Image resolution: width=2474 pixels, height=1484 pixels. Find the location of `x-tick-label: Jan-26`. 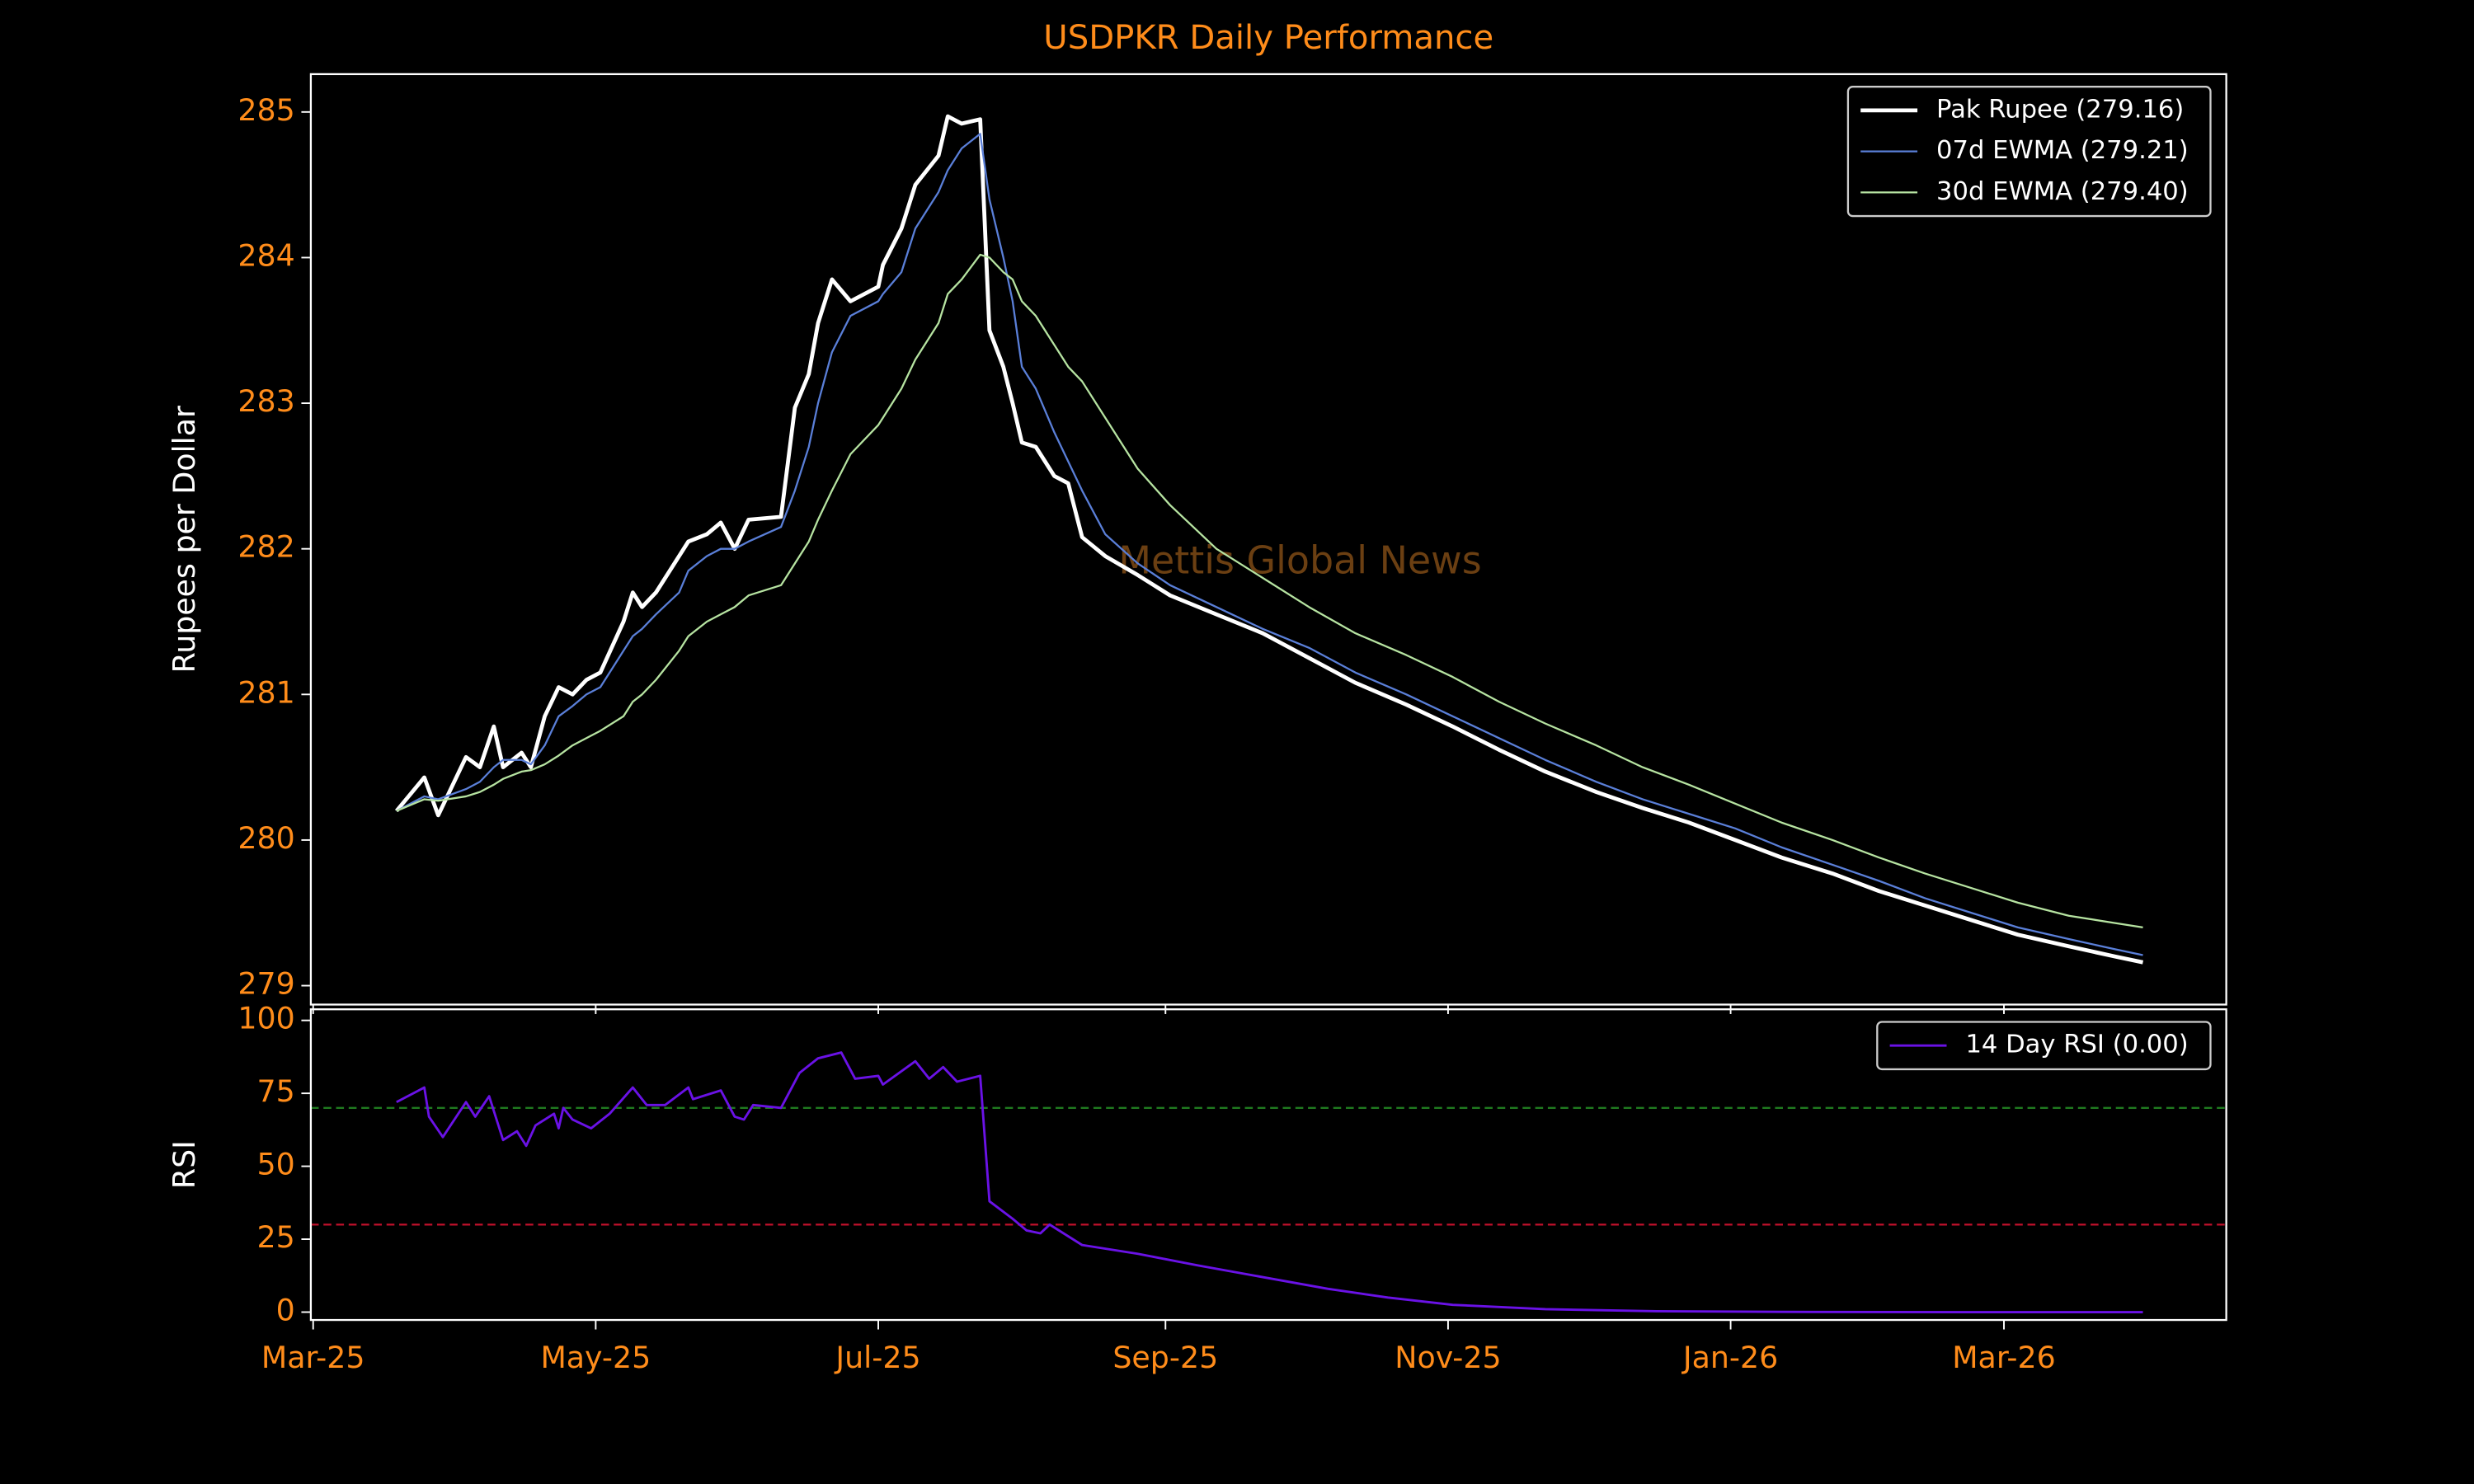

x-tick-label: Jan-26 is located at coordinates (1729, 1357).